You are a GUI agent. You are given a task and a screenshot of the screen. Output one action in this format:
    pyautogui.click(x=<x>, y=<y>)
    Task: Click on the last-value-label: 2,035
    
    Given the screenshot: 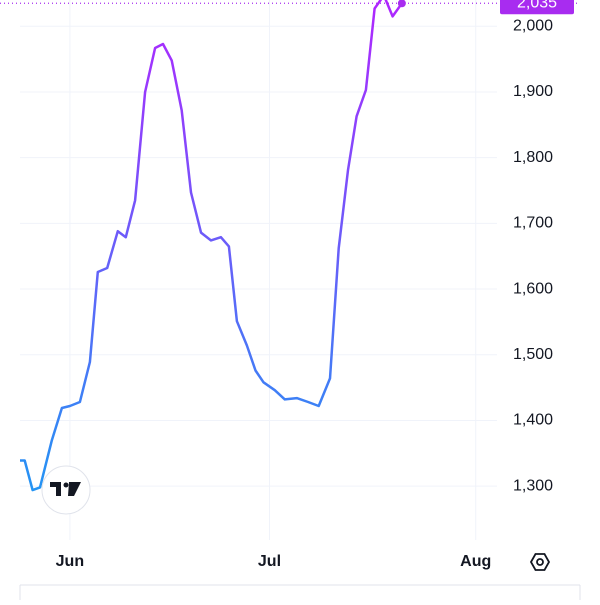 What is the action you would take?
    pyautogui.click(x=537, y=6)
    